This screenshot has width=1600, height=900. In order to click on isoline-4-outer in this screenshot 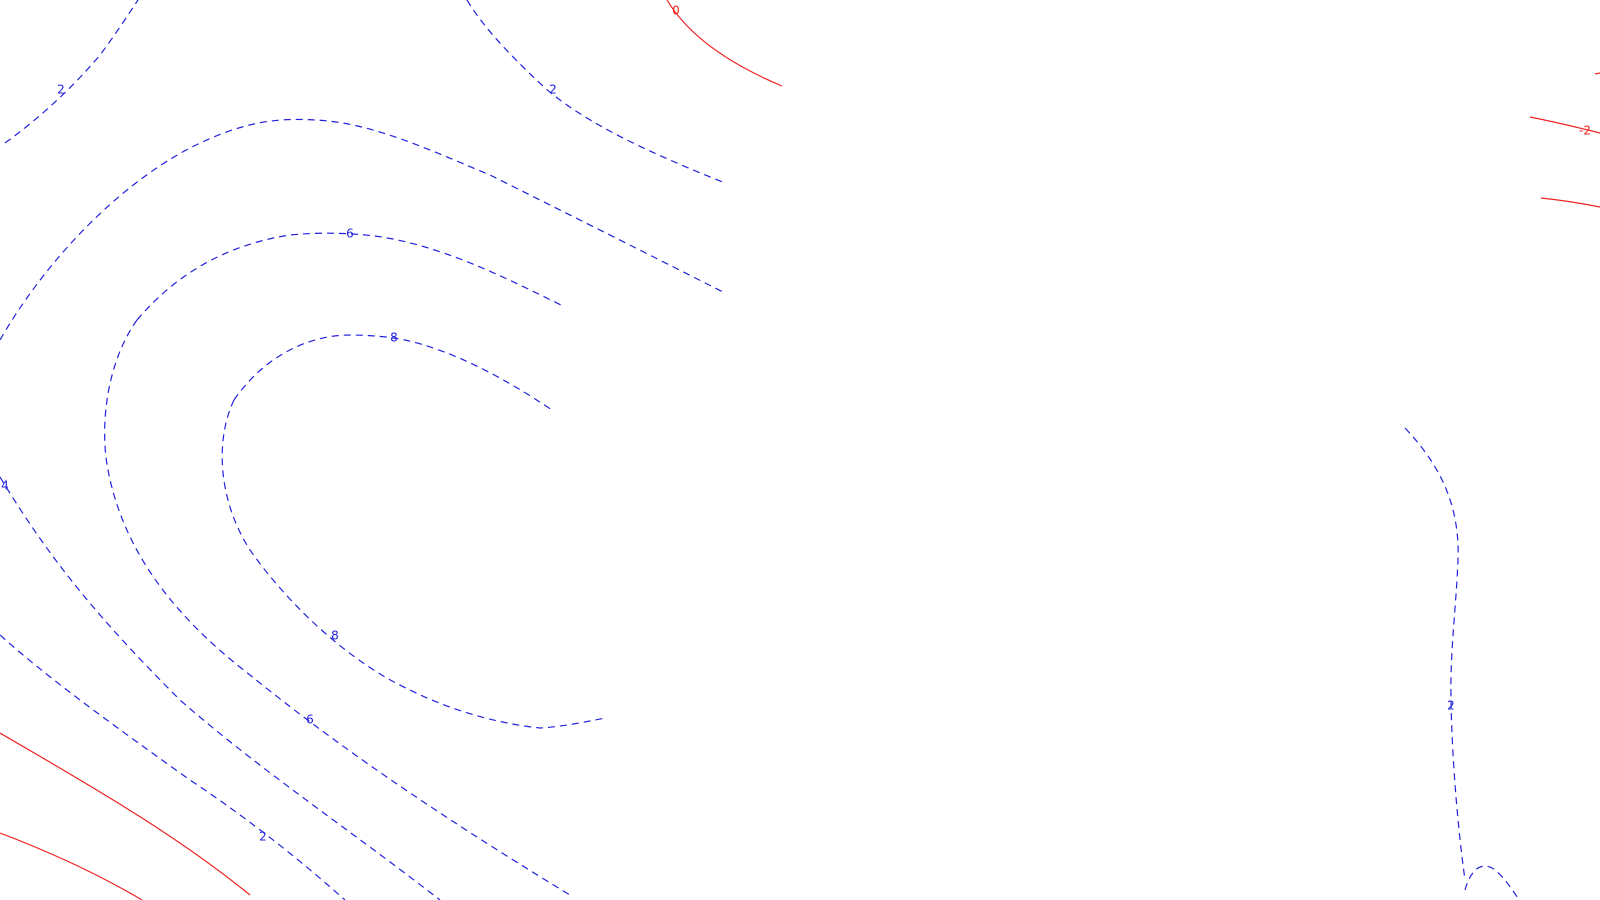, I will do `click(363, 229)`.